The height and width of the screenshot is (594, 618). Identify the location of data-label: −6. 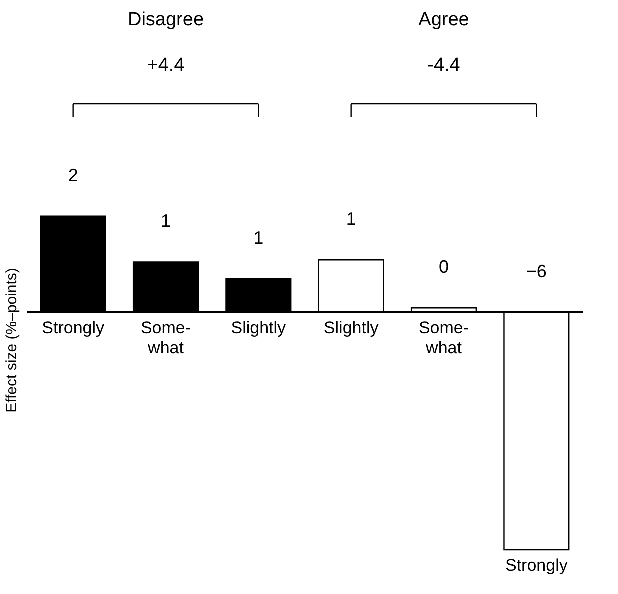
(536, 271).